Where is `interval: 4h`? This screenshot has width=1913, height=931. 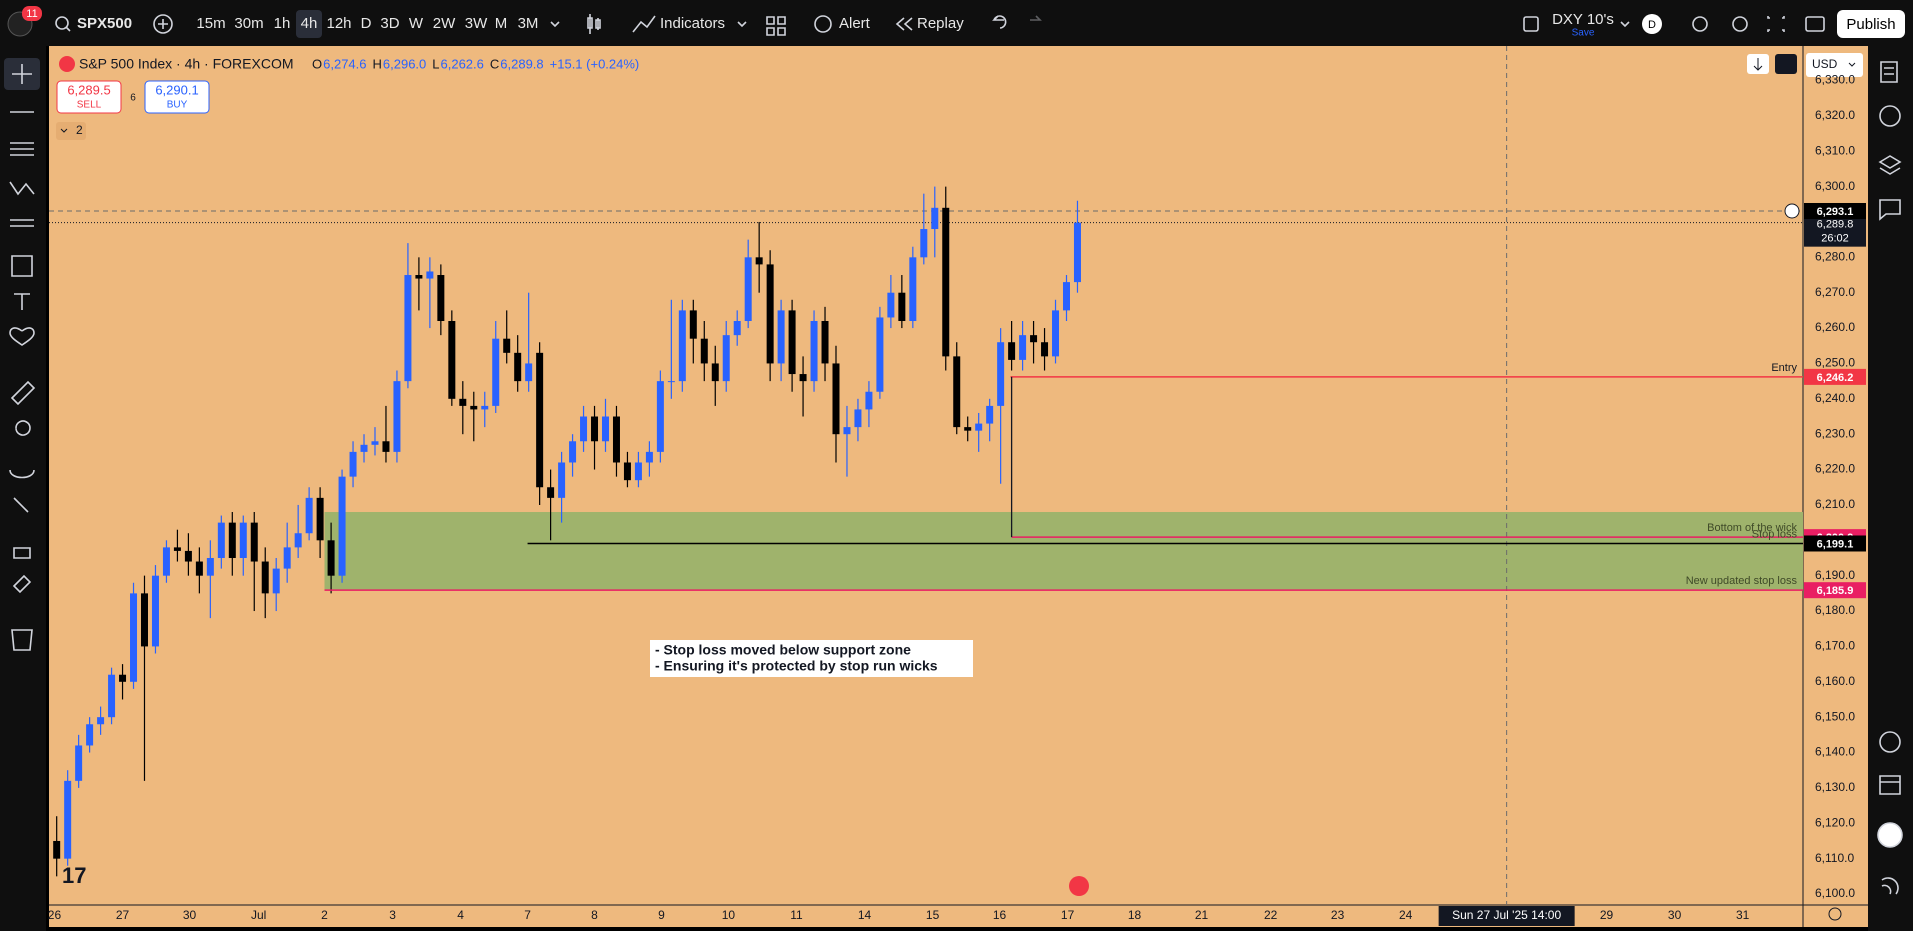 interval: 4h is located at coordinates (309, 23).